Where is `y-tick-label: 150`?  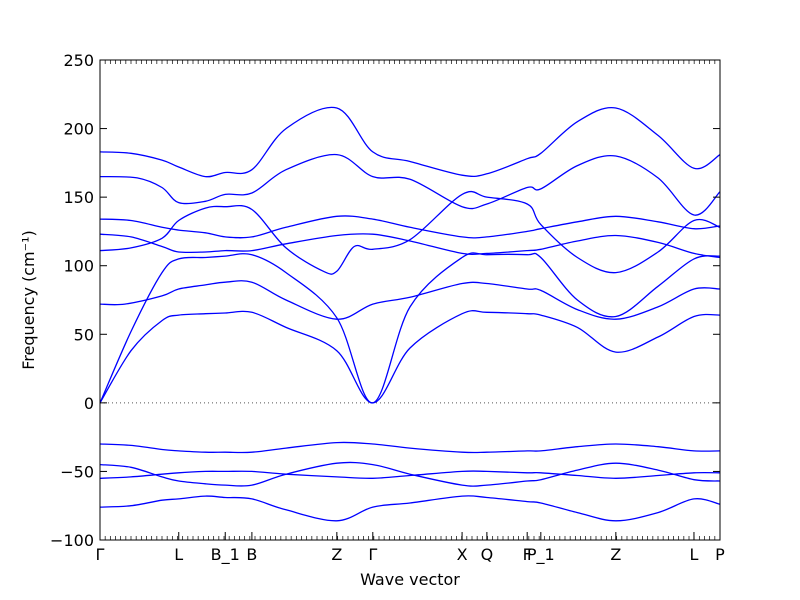
y-tick-label: 150 is located at coordinates (78, 197).